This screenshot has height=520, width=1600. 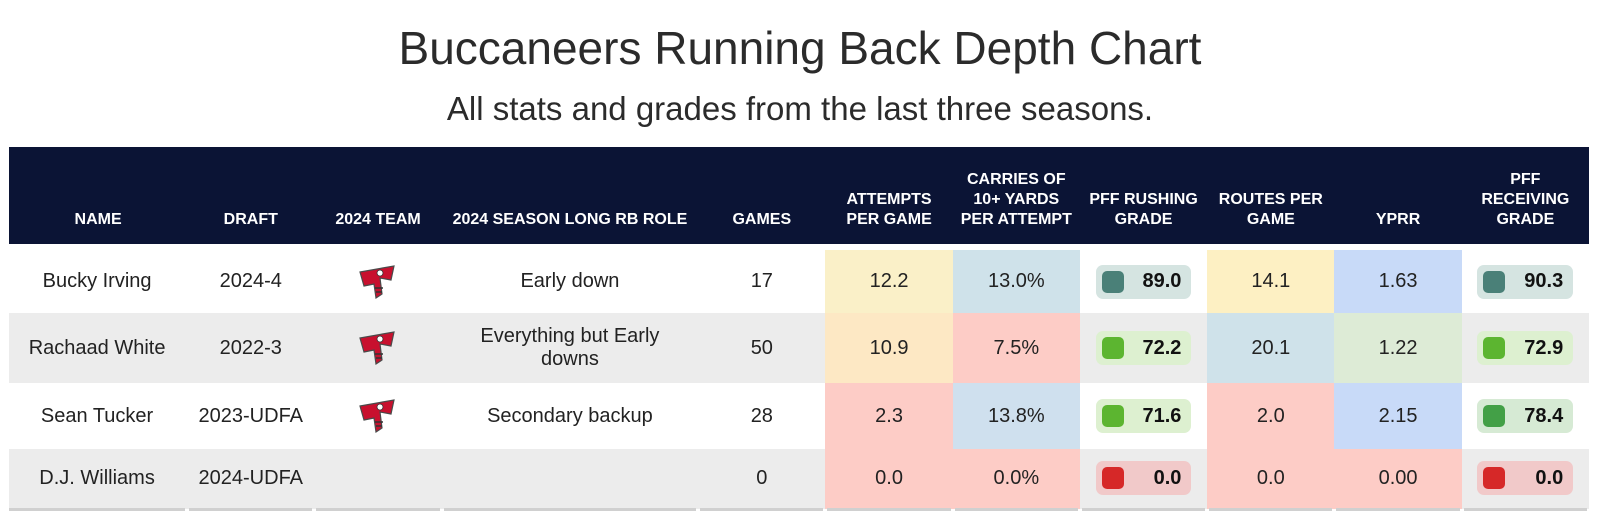 I want to click on receiving-grade-cell: 78.4, so click(x=1525, y=416).